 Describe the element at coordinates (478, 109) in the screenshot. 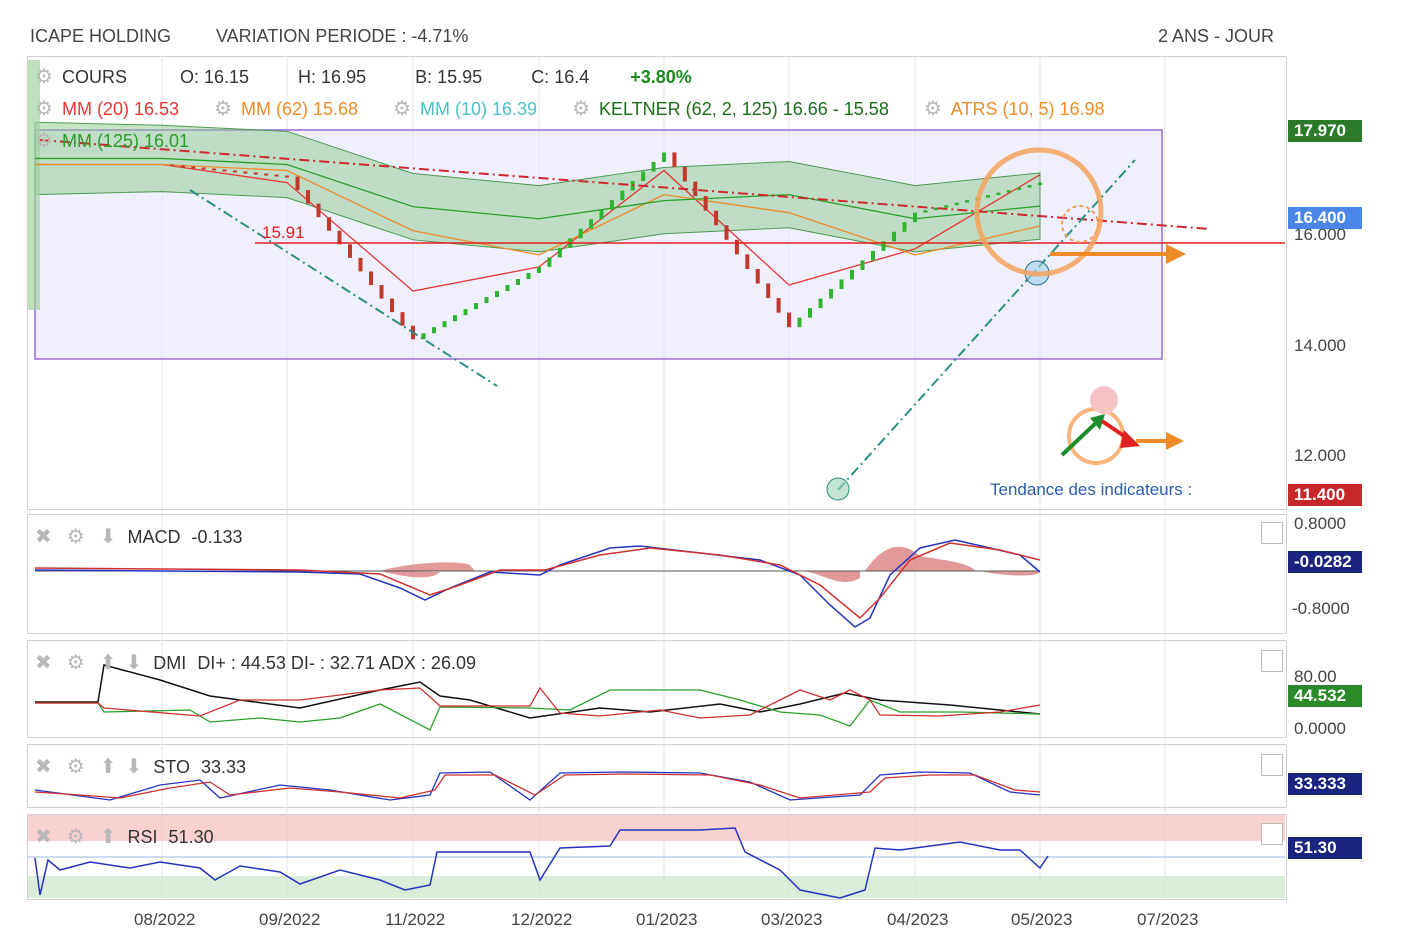

I see `mm10-legend: MM (10) 16.39` at that location.